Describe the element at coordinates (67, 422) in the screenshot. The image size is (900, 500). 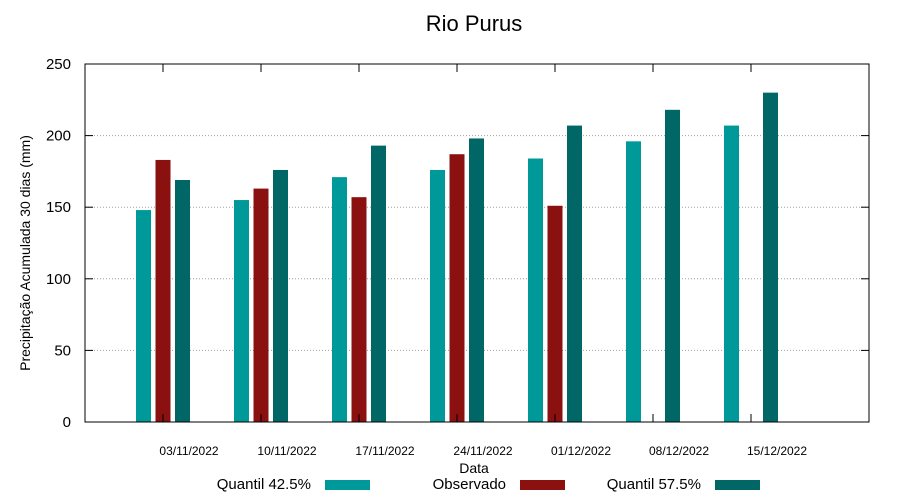
I see `y-tick-label: 0` at that location.